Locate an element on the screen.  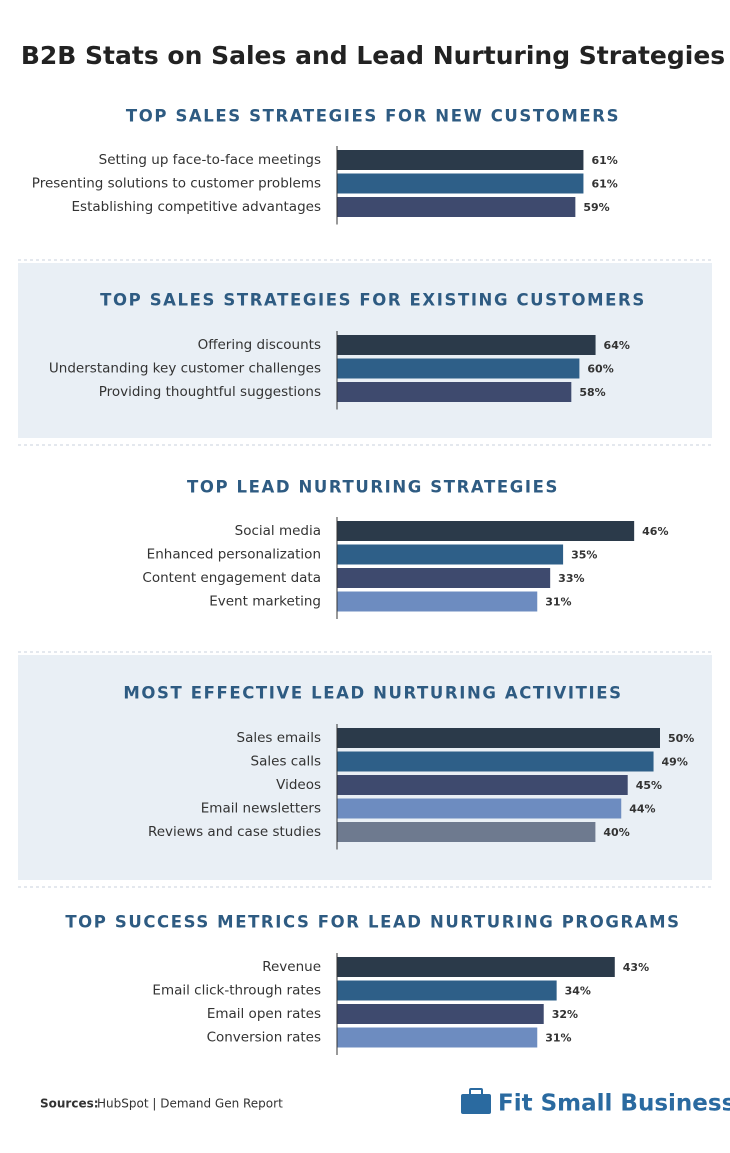
category-label: Offering discounts is located at coordinates (259, 345).